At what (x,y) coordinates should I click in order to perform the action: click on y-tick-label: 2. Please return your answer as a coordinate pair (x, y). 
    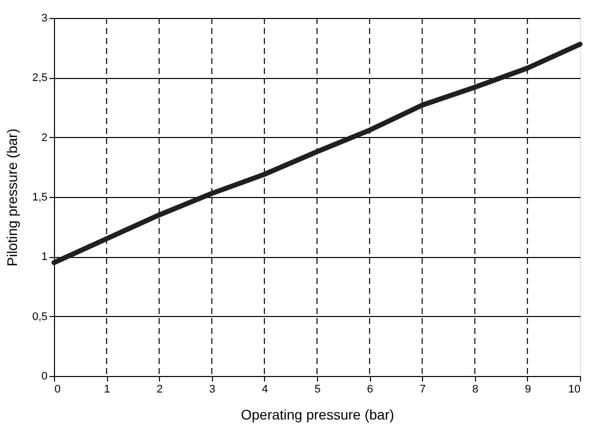
    Looking at the image, I should click on (44, 138).